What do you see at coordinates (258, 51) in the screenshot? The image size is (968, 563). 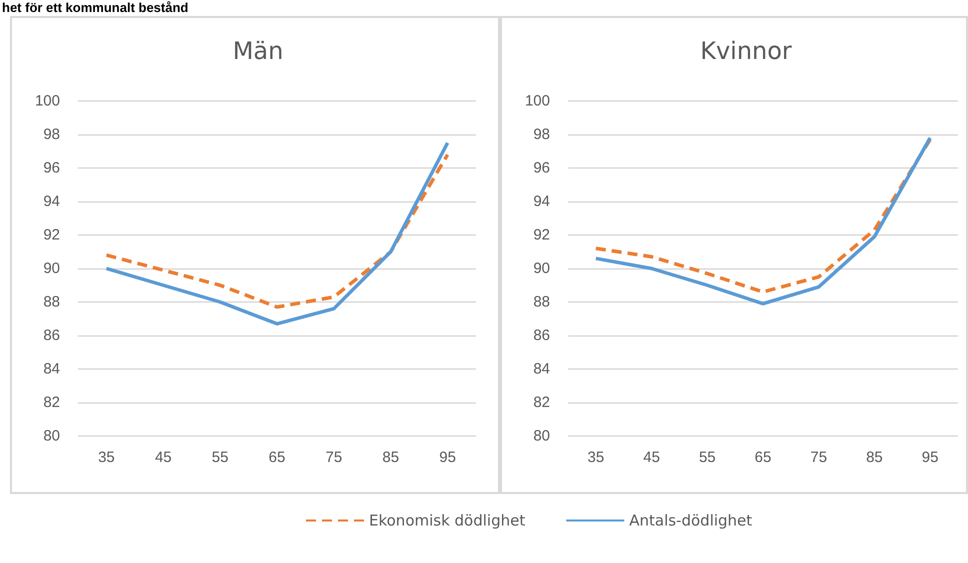 I see `chart-title: Män` at bounding box center [258, 51].